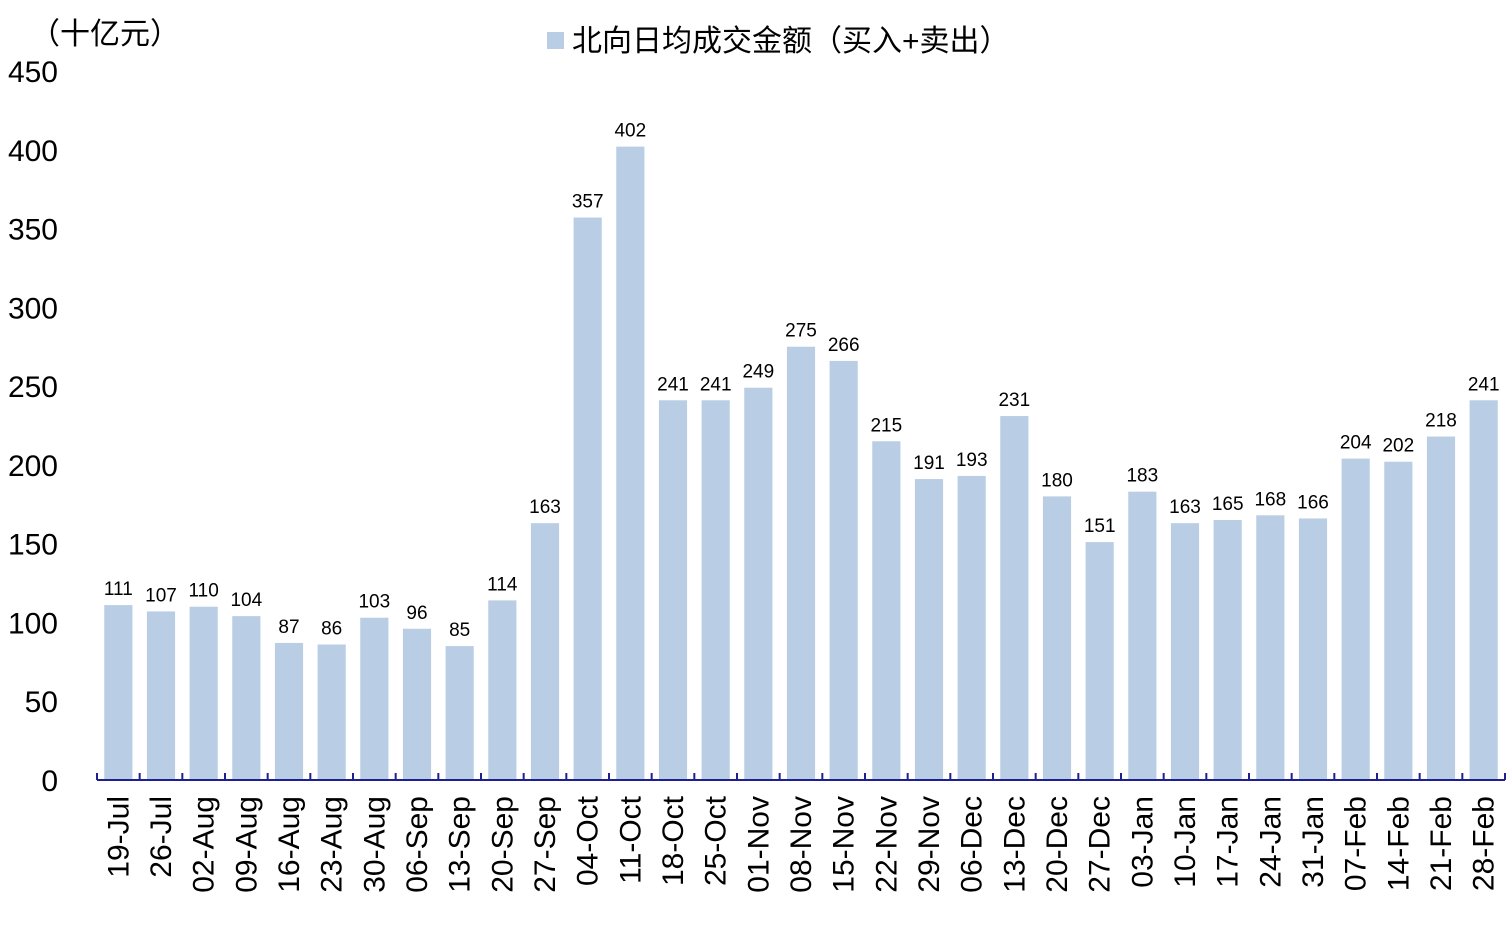 This screenshot has width=1509, height=926. I want to click on x-tick-label: 15-Nov, so click(844, 844).